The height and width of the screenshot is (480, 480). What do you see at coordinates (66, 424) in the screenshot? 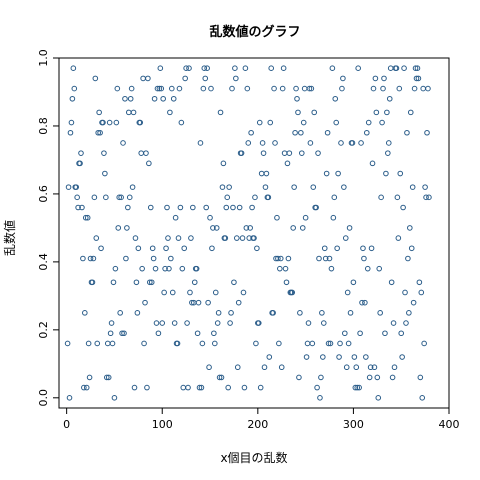
I see `x-tick-label: 0` at bounding box center [66, 424].